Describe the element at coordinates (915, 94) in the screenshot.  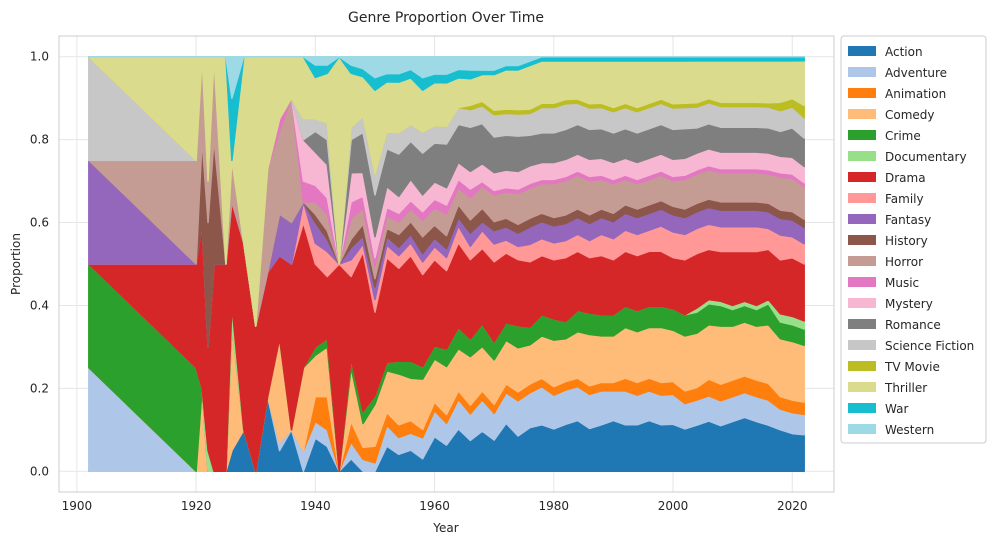
I see `legend-label-animation: Animation` at that location.